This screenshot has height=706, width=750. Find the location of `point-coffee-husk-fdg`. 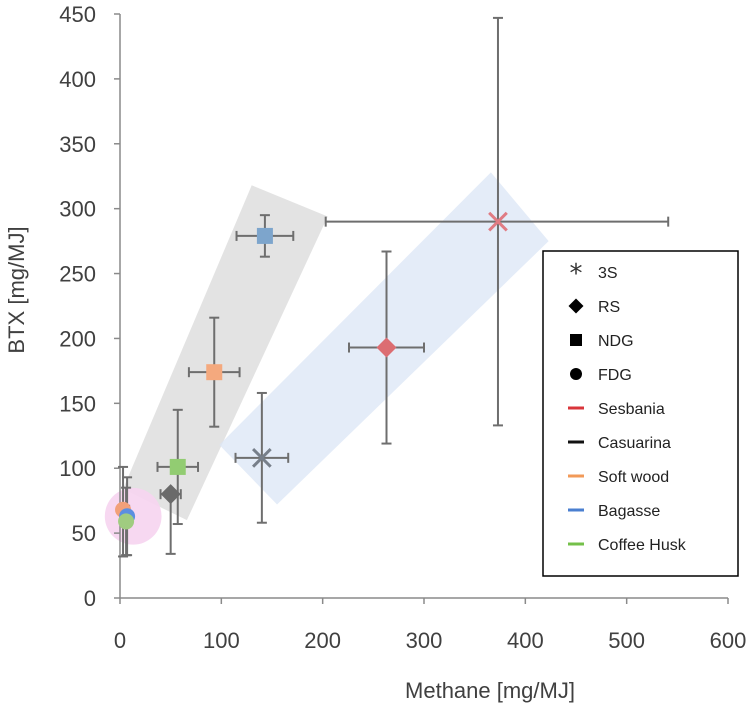

point-coffee-husk-fdg is located at coordinates (126, 521).